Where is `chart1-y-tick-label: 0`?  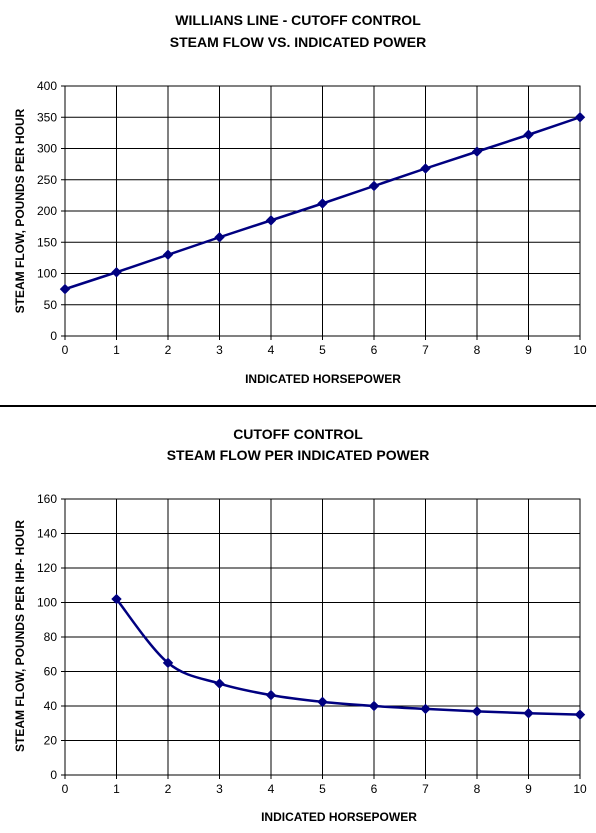
chart1-y-tick-label: 0 is located at coordinates (53, 336).